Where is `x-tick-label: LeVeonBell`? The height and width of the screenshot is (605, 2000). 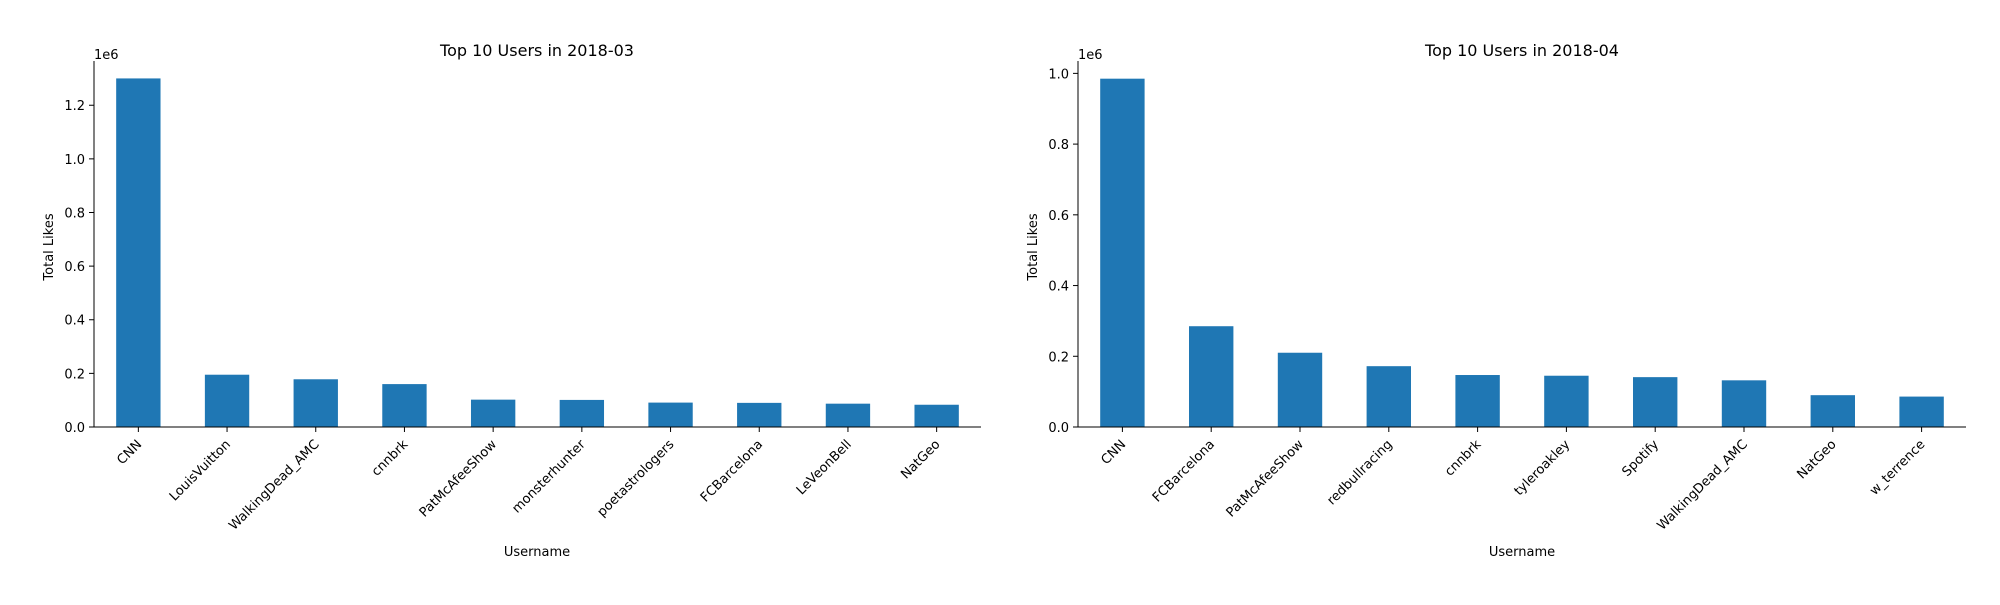 x-tick-label: LeVeonBell is located at coordinates (824, 467).